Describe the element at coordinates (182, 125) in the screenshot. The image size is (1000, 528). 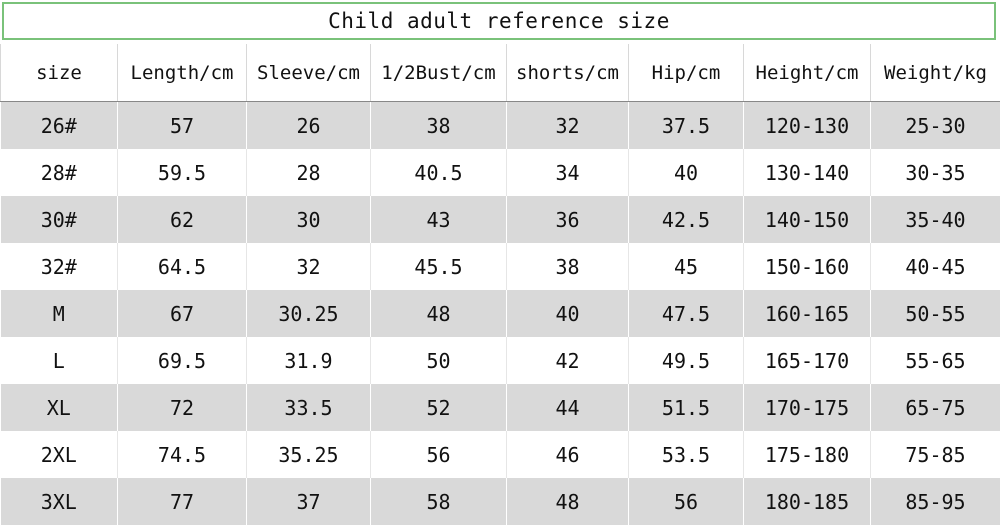
I see `table-cell: 57` at that location.